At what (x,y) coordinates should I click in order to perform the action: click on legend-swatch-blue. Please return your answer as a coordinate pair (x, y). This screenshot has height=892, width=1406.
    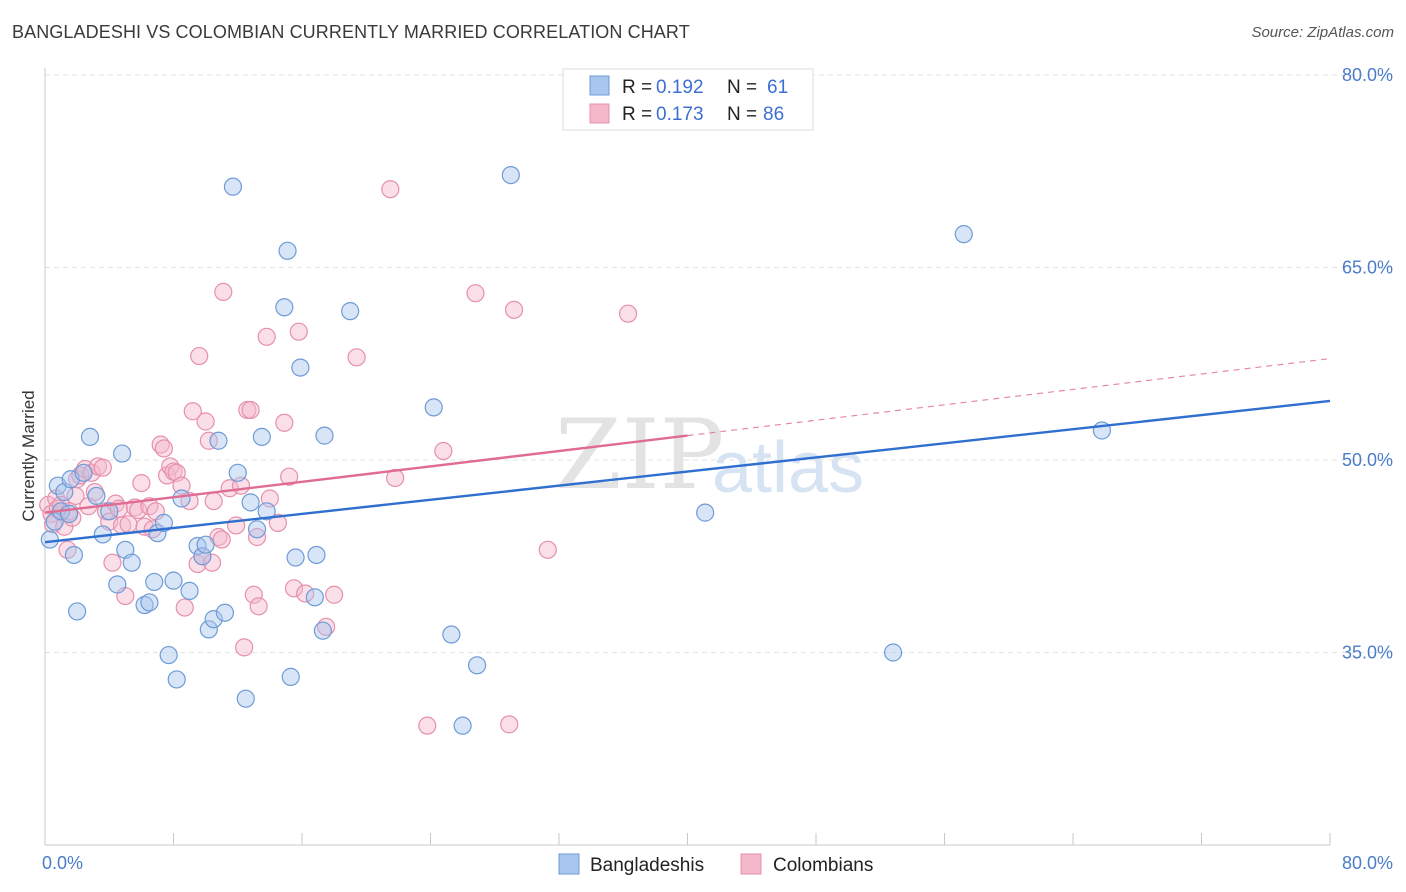
    Looking at the image, I should click on (599, 85).